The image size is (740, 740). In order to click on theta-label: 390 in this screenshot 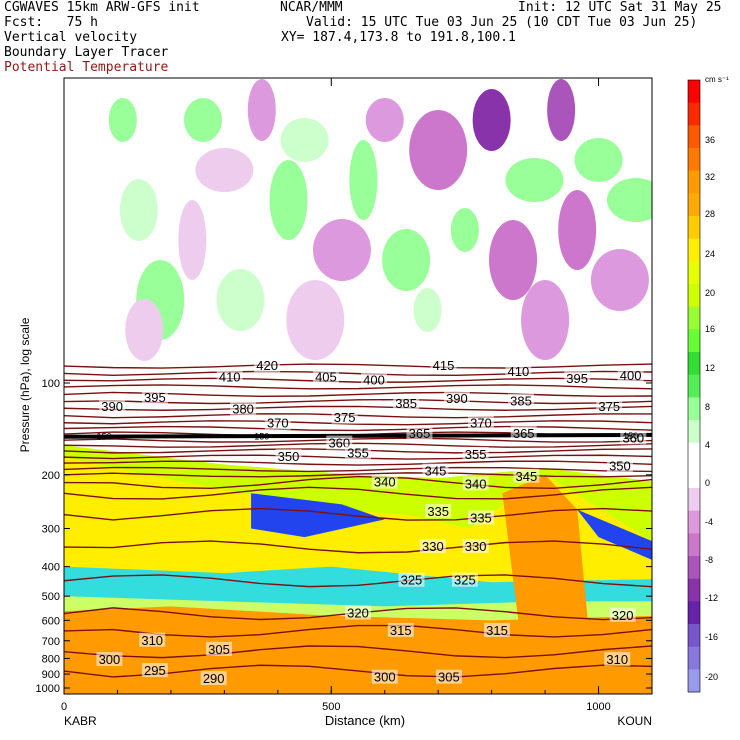, I will do `click(112, 406)`.